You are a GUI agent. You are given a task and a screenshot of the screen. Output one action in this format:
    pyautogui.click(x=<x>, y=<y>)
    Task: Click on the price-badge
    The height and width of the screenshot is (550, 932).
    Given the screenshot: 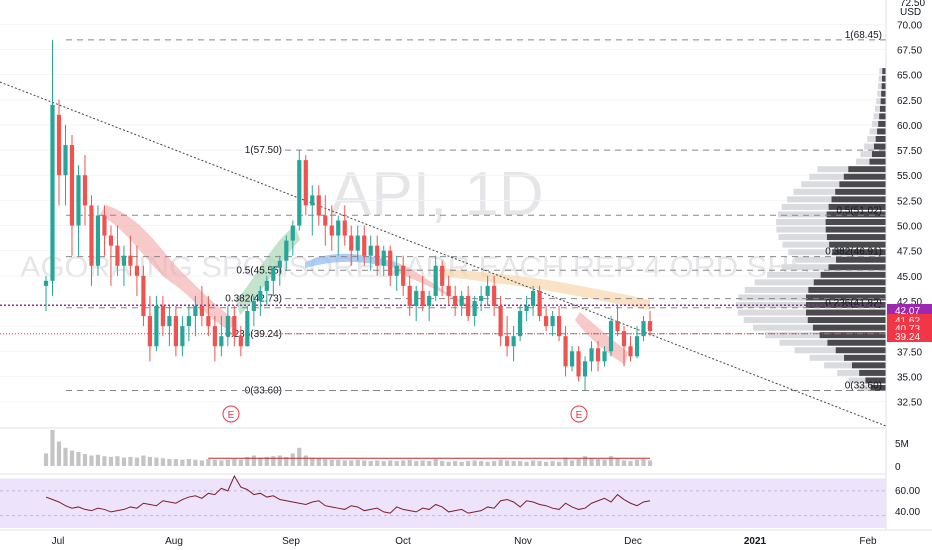 What is the action you would take?
    pyautogui.click(x=909, y=336)
    